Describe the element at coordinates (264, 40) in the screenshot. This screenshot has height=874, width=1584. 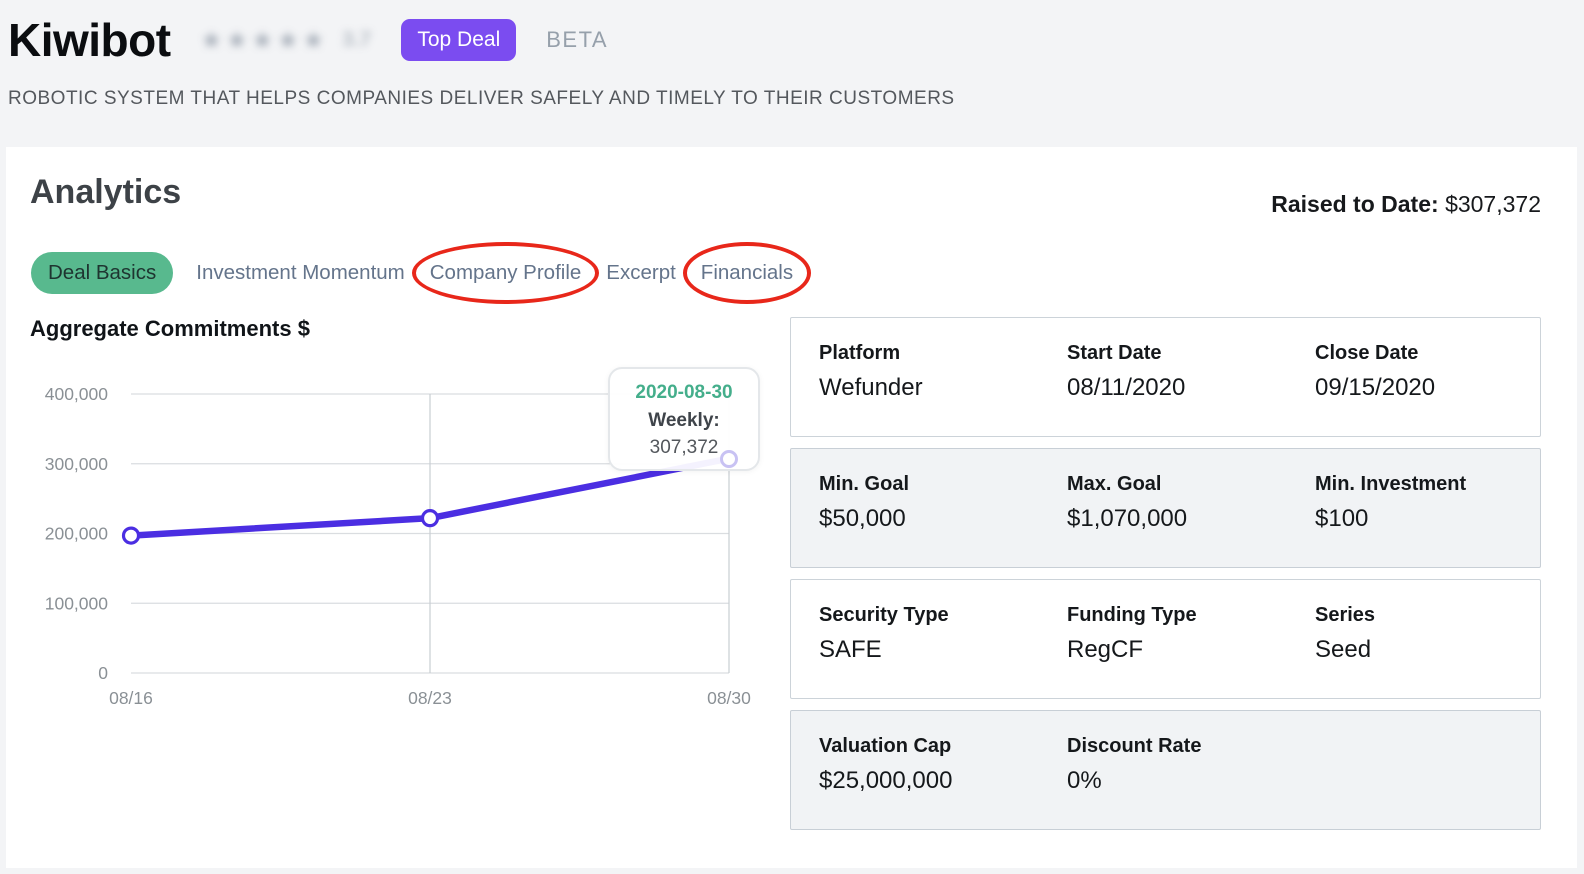
I see `star-icons: ★★★★★` at that location.